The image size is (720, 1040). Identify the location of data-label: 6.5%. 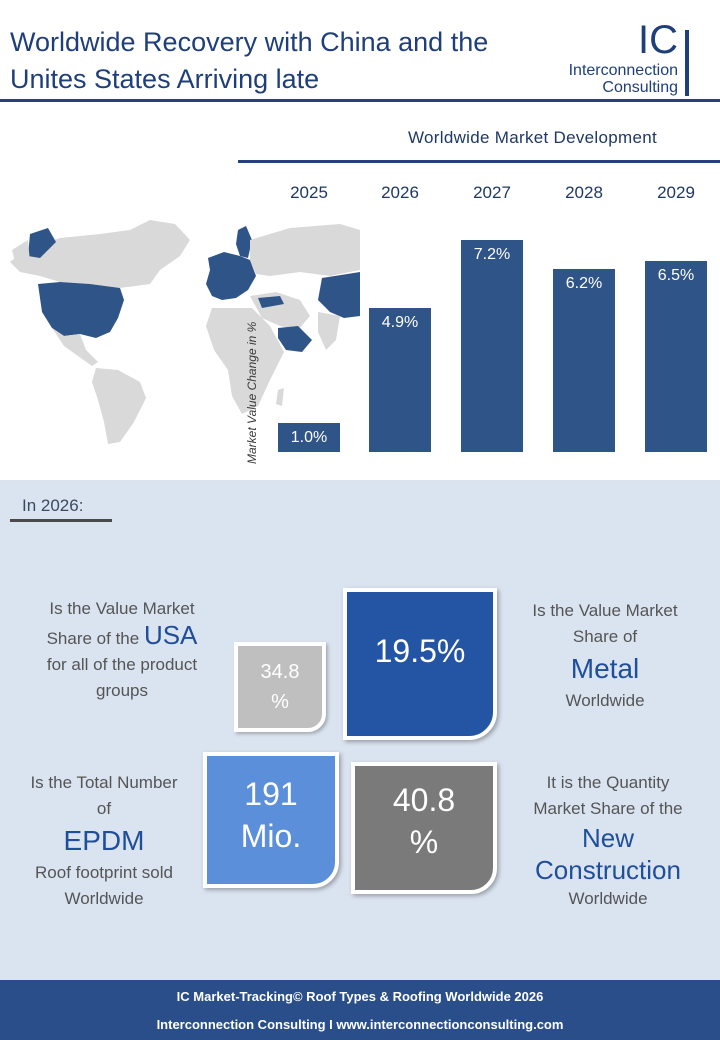
(676, 275).